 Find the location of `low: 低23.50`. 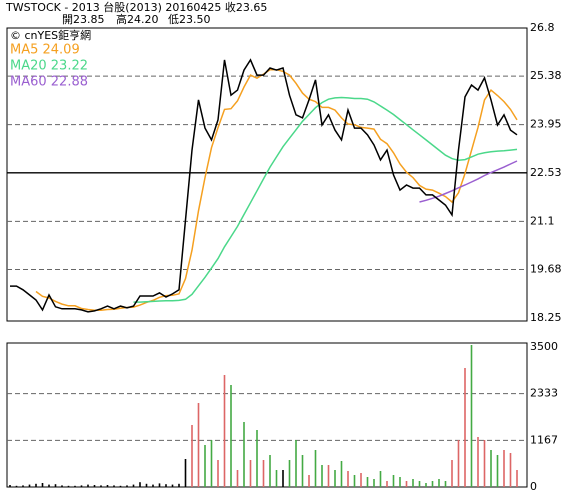

low: 低23.50 is located at coordinates (189, 19).